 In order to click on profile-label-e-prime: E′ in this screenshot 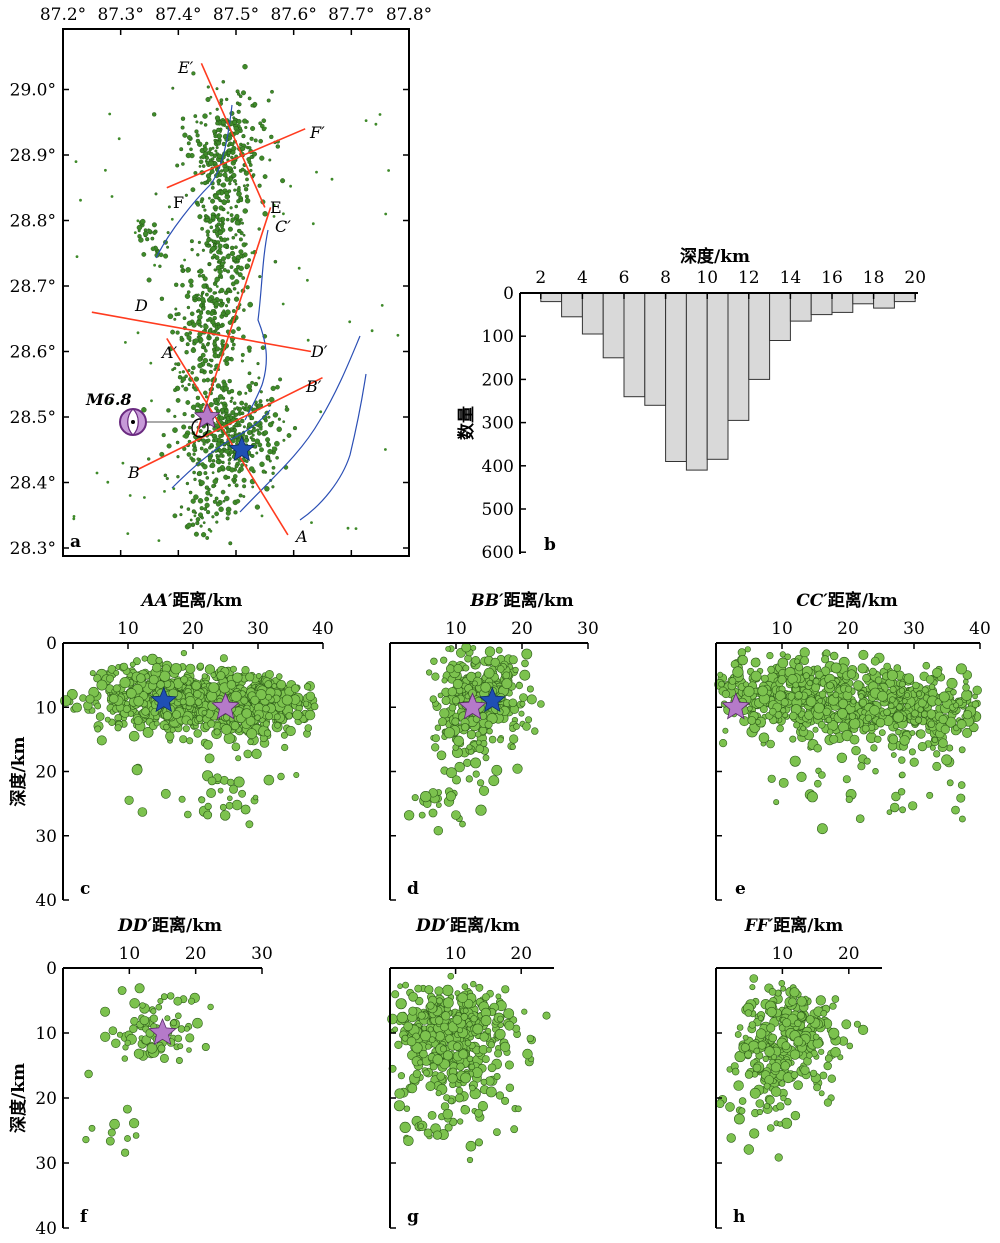, I will do `click(185, 67)`.